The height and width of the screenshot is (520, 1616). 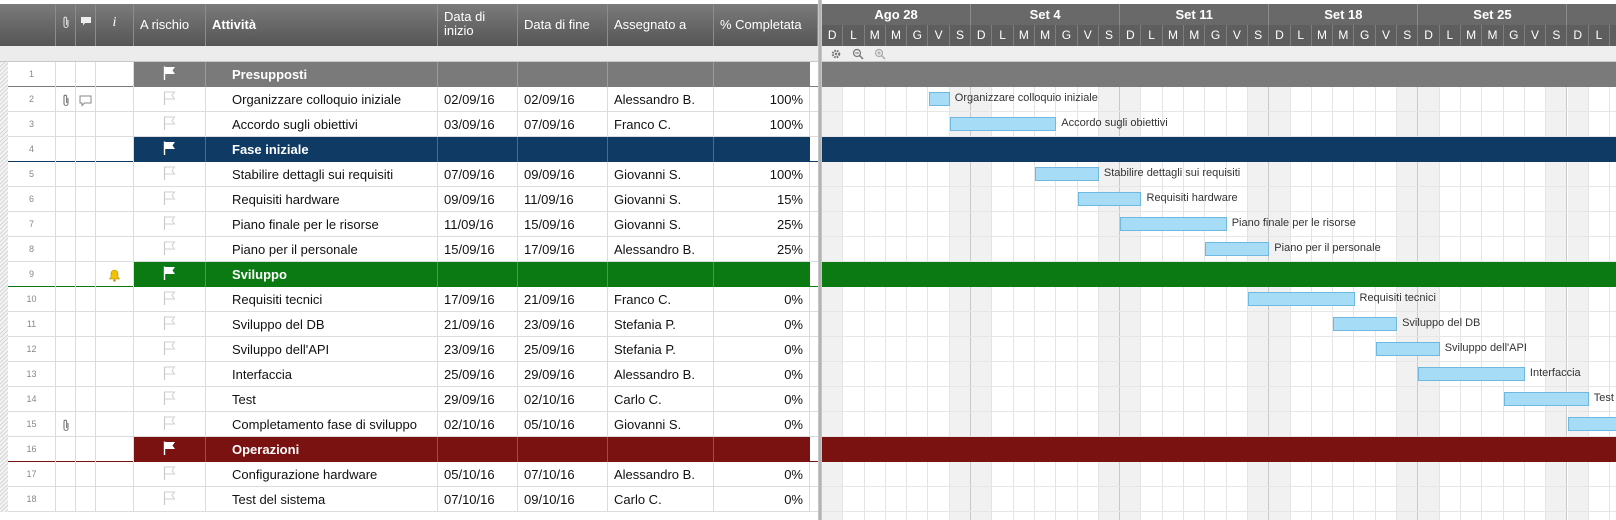 What do you see at coordinates (661, 25) in the screenshot?
I see `header-assigned-to: Assegnato a` at bounding box center [661, 25].